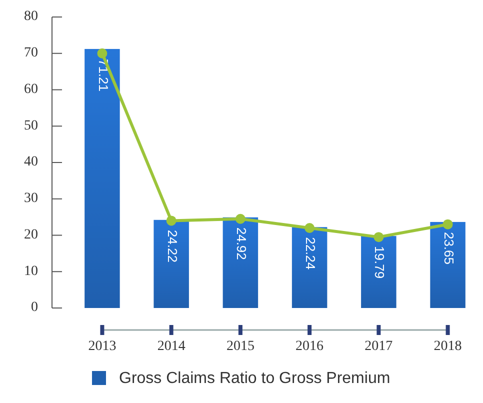  I want to click on data-label: 19.79, so click(380, 262).